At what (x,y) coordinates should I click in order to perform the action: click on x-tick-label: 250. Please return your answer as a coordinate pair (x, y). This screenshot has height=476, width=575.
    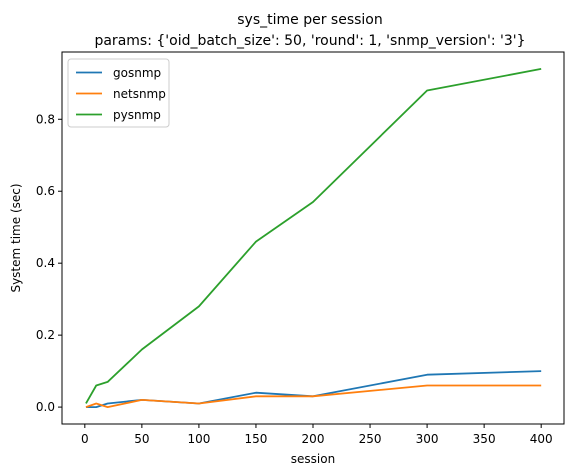
    Looking at the image, I should click on (370, 439).